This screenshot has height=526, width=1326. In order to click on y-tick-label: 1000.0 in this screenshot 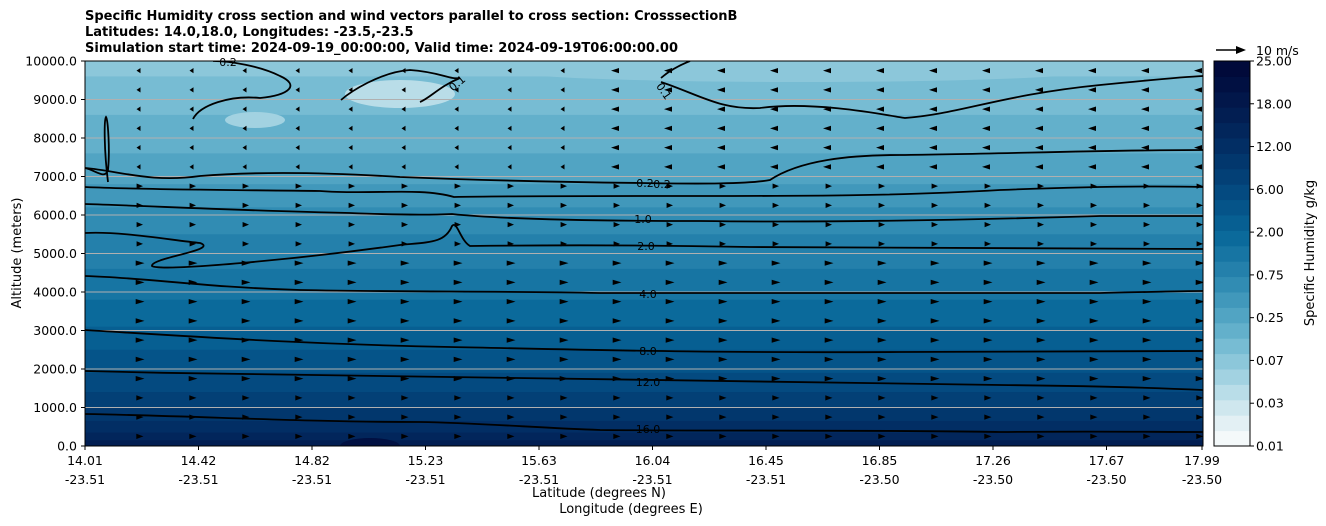, I will do `click(55, 407)`.